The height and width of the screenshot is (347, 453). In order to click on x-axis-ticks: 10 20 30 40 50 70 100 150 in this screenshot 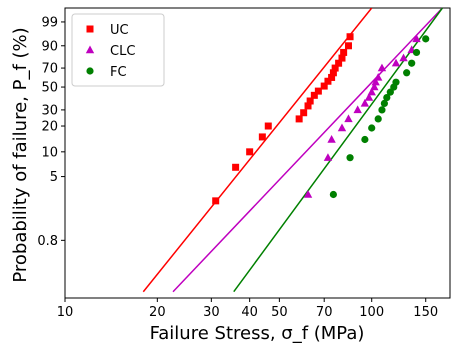, I will do `click(247, 309)`.